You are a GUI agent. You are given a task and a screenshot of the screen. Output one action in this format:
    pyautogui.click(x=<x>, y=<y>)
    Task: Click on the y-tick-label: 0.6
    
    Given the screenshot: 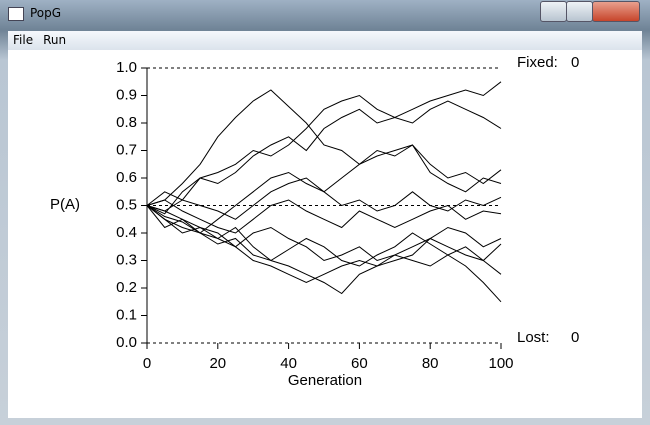 What is the action you would take?
    pyautogui.click(x=126, y=177)
    